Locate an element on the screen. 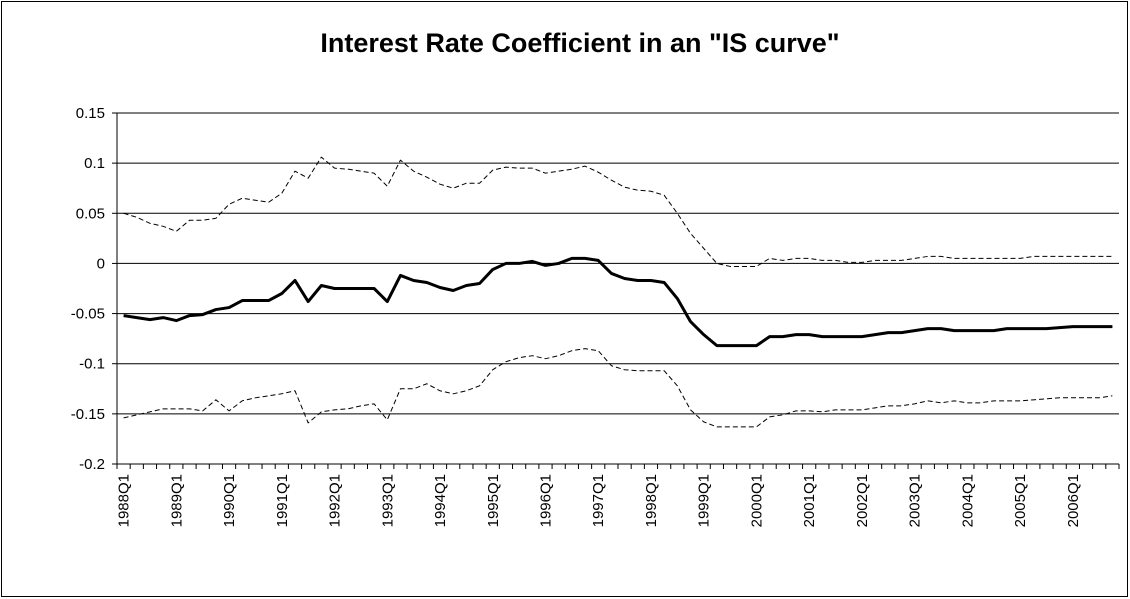  x-tick-label: 1996Q1 is located at coordinates (545, 500).